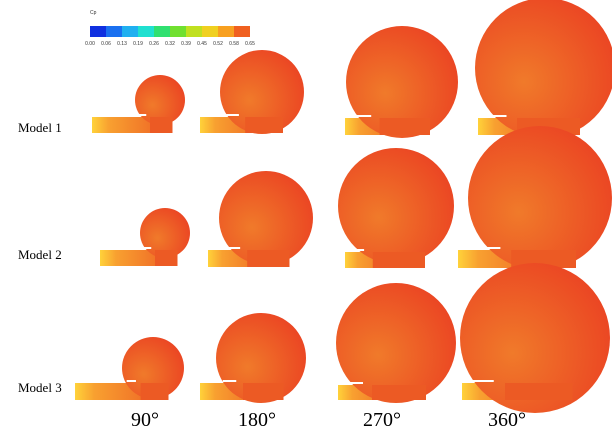  Describe the element at coordinates (507, 420) in the screenshot. I see `column-label: 360°` at that location.